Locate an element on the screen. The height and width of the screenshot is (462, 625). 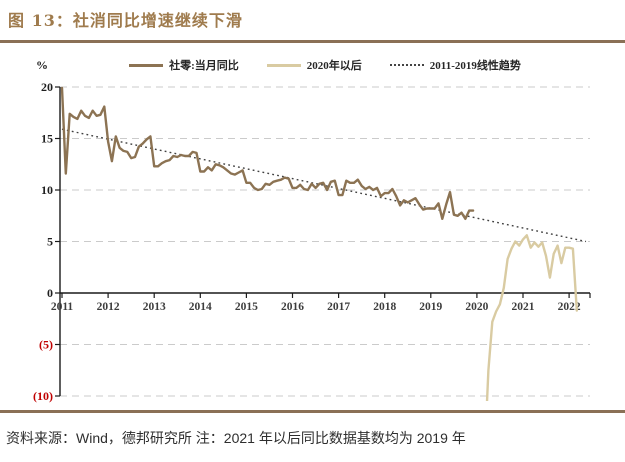
legend-label: 2011-2019线性趋势 is located at coordinates (475, 66).